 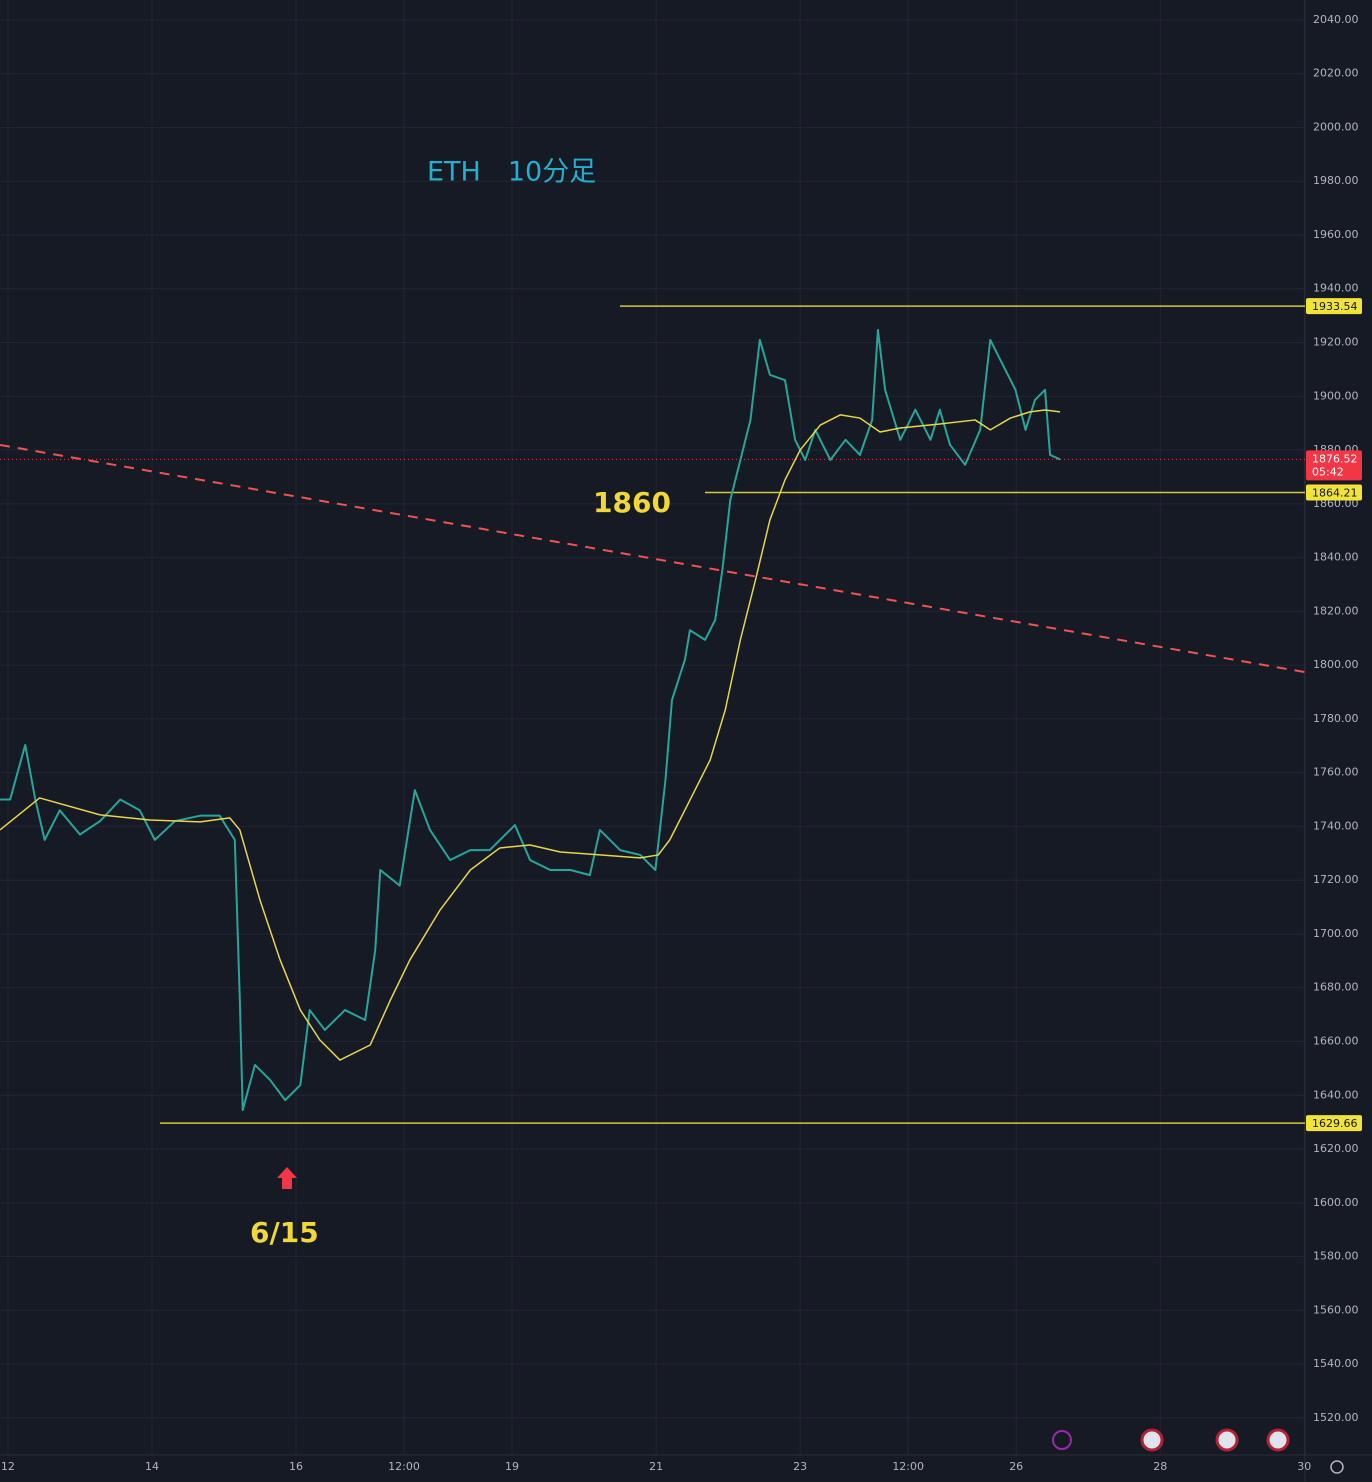 I want to click on chart-title: ETH 10分足, so click(x=511, y=172).